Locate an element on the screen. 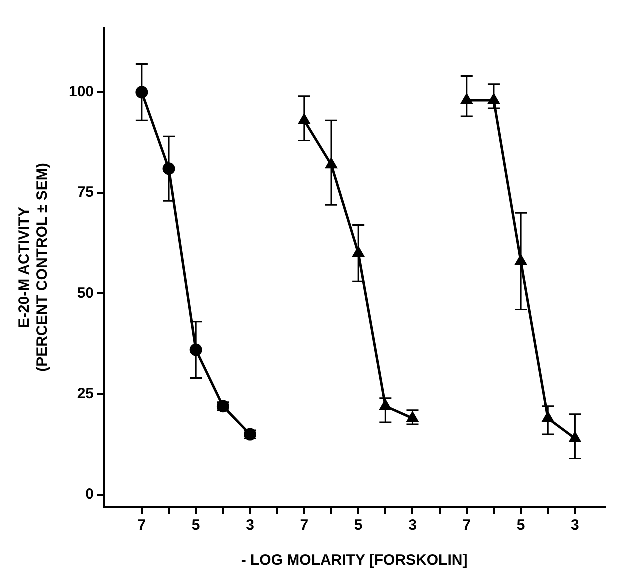 The height and width of the screenshot is (586, 629). y-tick-label: 100 is located at coordinates (81, 92).